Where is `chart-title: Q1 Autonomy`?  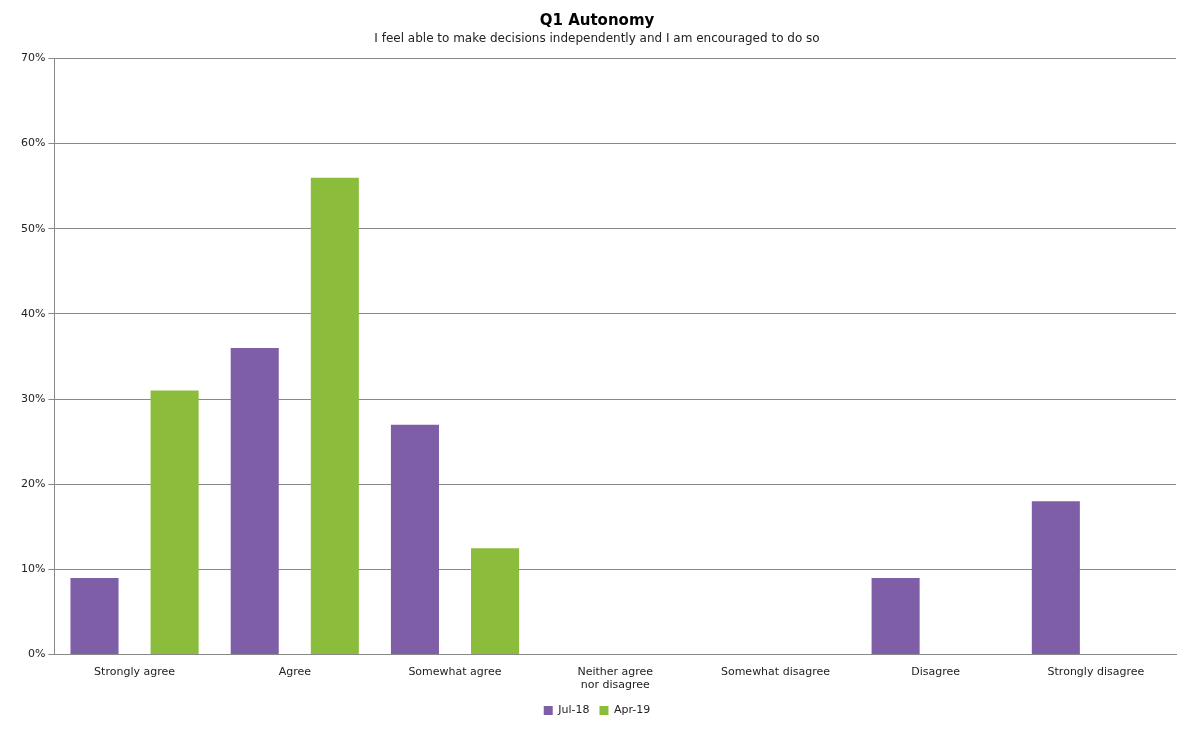 chart-title: Q1 Autonomy is located at coordinates (597, 19).